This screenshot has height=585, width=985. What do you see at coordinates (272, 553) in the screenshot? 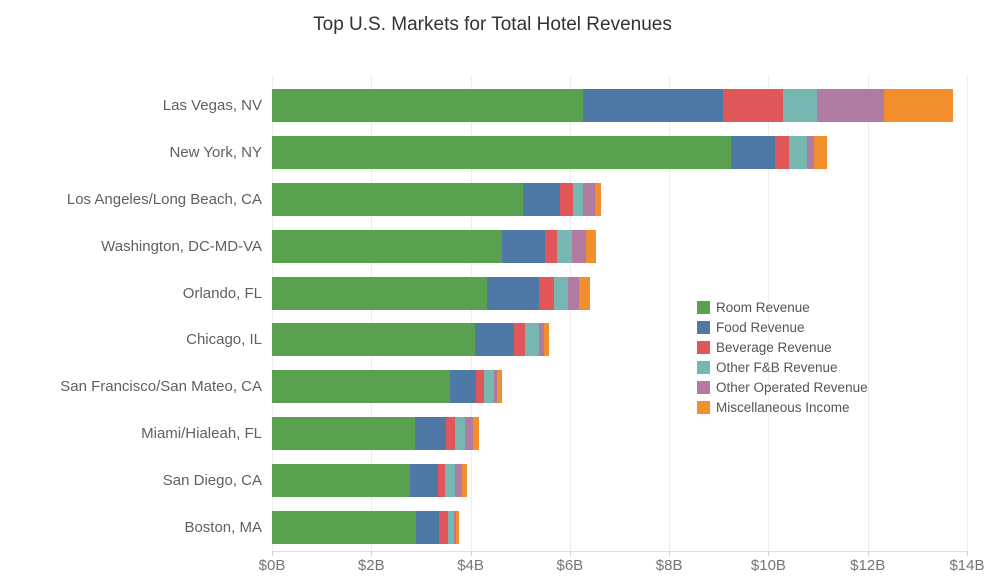
I see `axis-tick-$0B` at bounding box center [272, 553].